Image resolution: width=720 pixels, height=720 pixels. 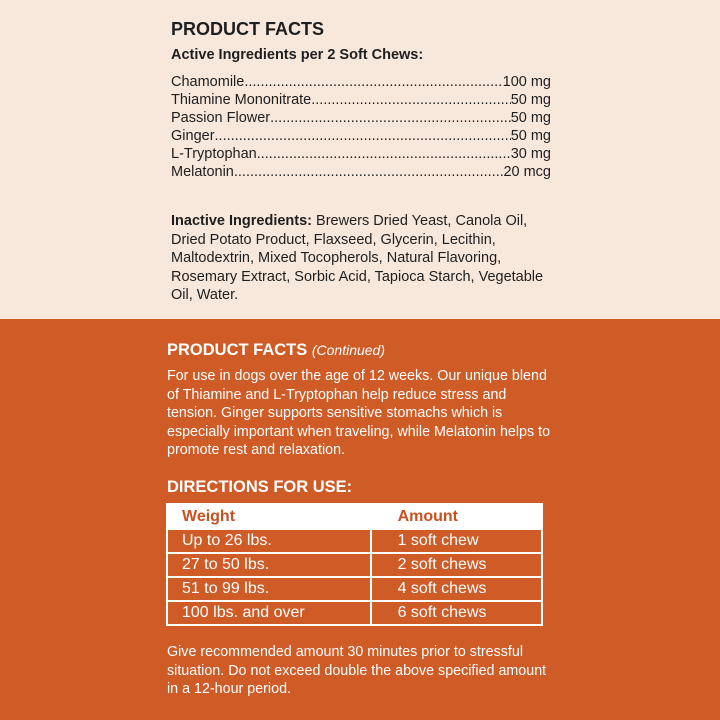 I want to click on table-header: Weight Amount, so click(x=354, y=516).